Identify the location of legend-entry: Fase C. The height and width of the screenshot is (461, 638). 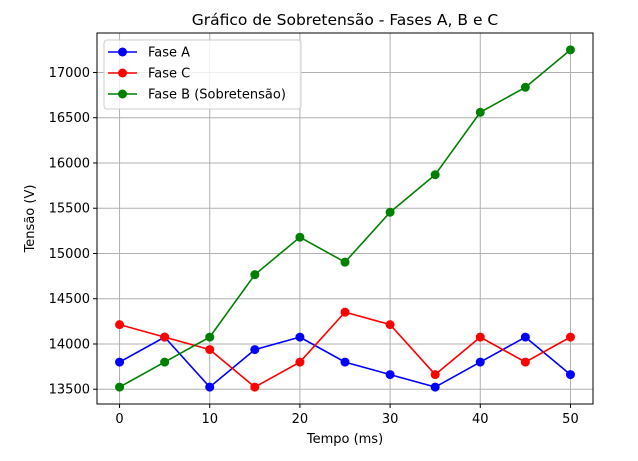
(149, 74).